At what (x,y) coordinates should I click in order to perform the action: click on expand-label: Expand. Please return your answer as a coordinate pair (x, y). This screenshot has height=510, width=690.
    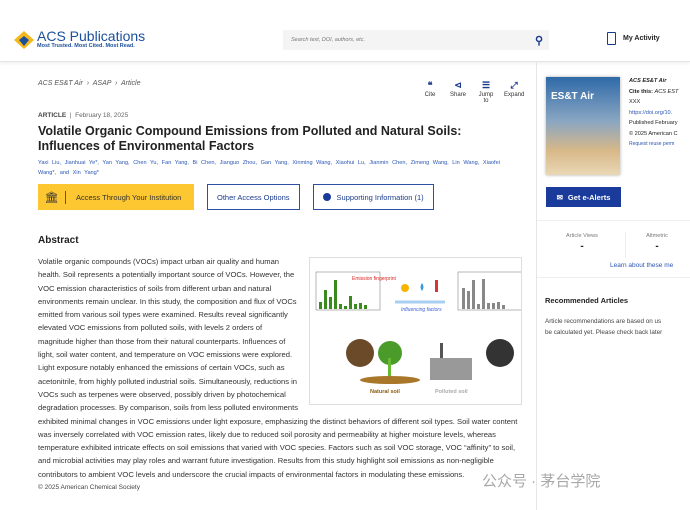
    Looking at the image, I should click on (514, 95).